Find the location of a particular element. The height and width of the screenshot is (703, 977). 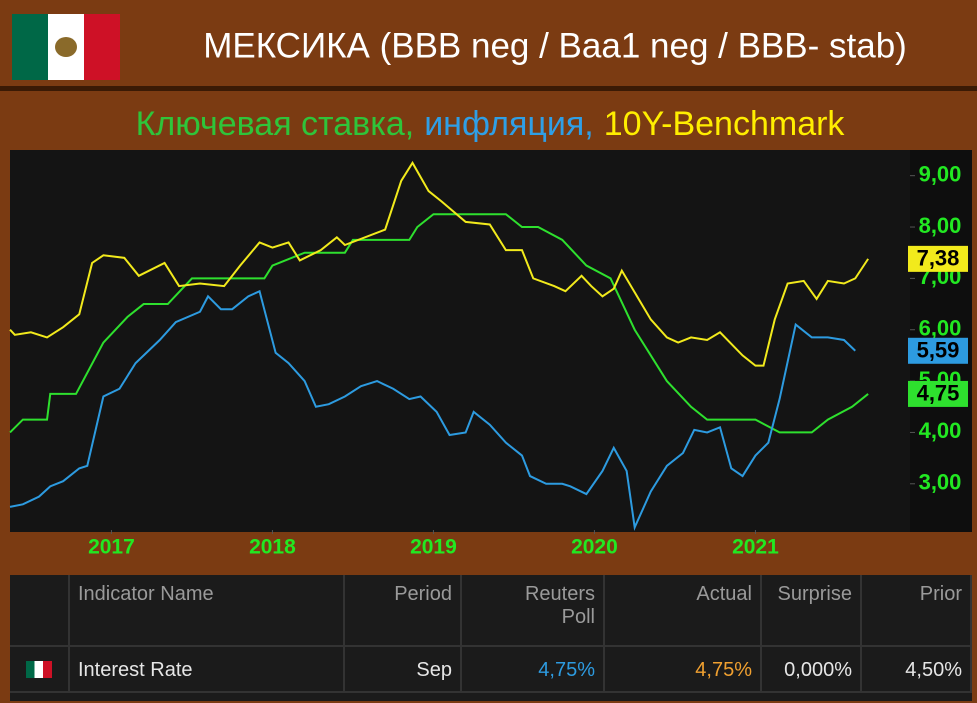

table-cell: Period is located at coordinates (403, 611).